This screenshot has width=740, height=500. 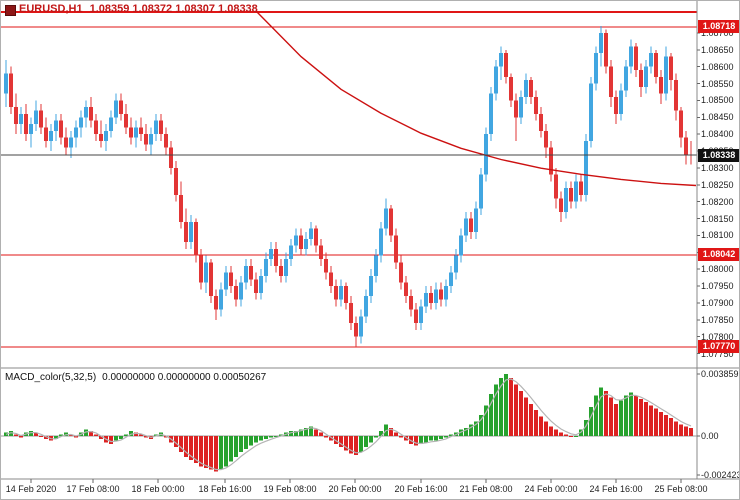 What do you see at coordinates (717, 218) in the screenshot?
I see `price-axis-label: 1.08150` at bounding box center [717, 218].